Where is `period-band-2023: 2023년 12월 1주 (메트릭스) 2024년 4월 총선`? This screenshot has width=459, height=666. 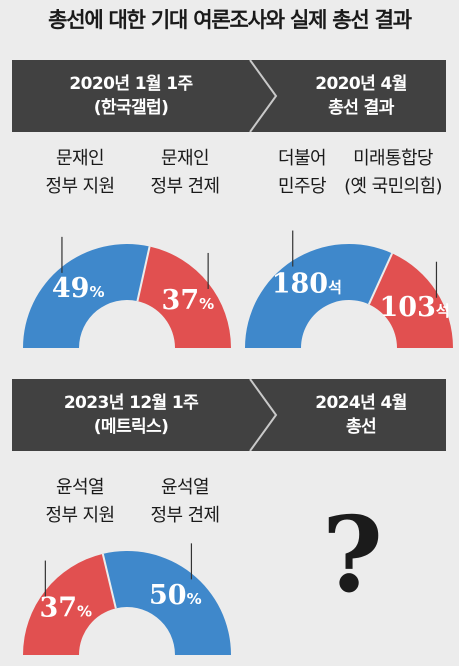
period-band-2023: 2023년 12월 1주 (메트릭스) 2024년 4월 총선 is located at coordinates (229, 415).